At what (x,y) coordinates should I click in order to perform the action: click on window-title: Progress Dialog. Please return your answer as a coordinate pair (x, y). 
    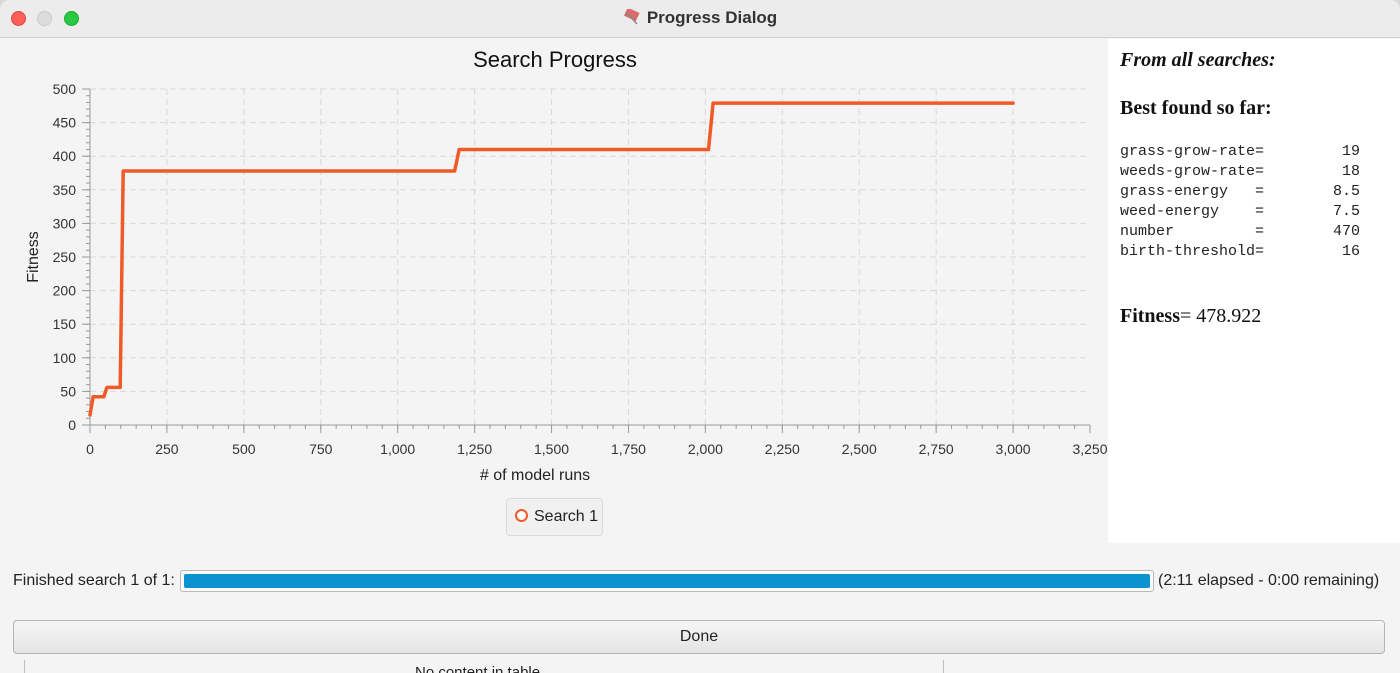
    Looking at the image, I should click on (712, 17).